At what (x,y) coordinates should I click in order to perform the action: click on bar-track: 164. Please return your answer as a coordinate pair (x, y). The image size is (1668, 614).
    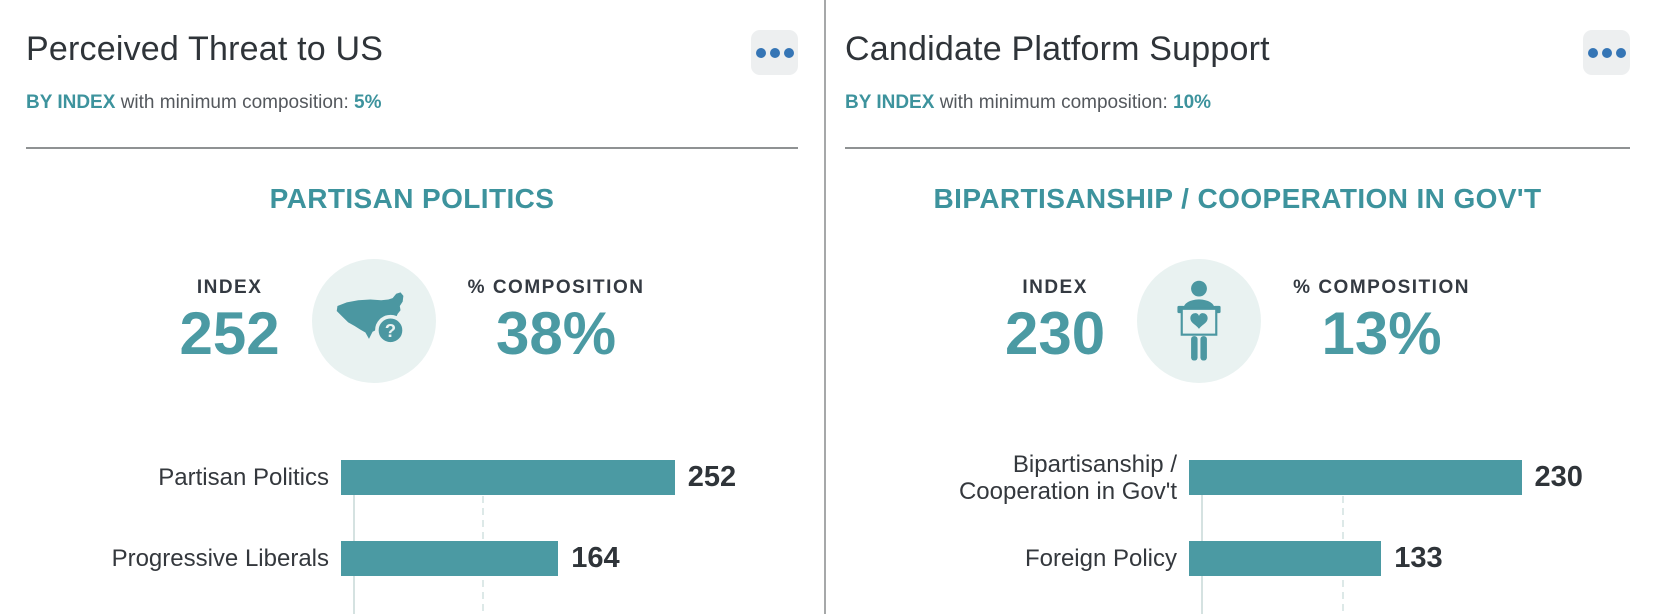
    Looking at the image, I should click on (569, 558).